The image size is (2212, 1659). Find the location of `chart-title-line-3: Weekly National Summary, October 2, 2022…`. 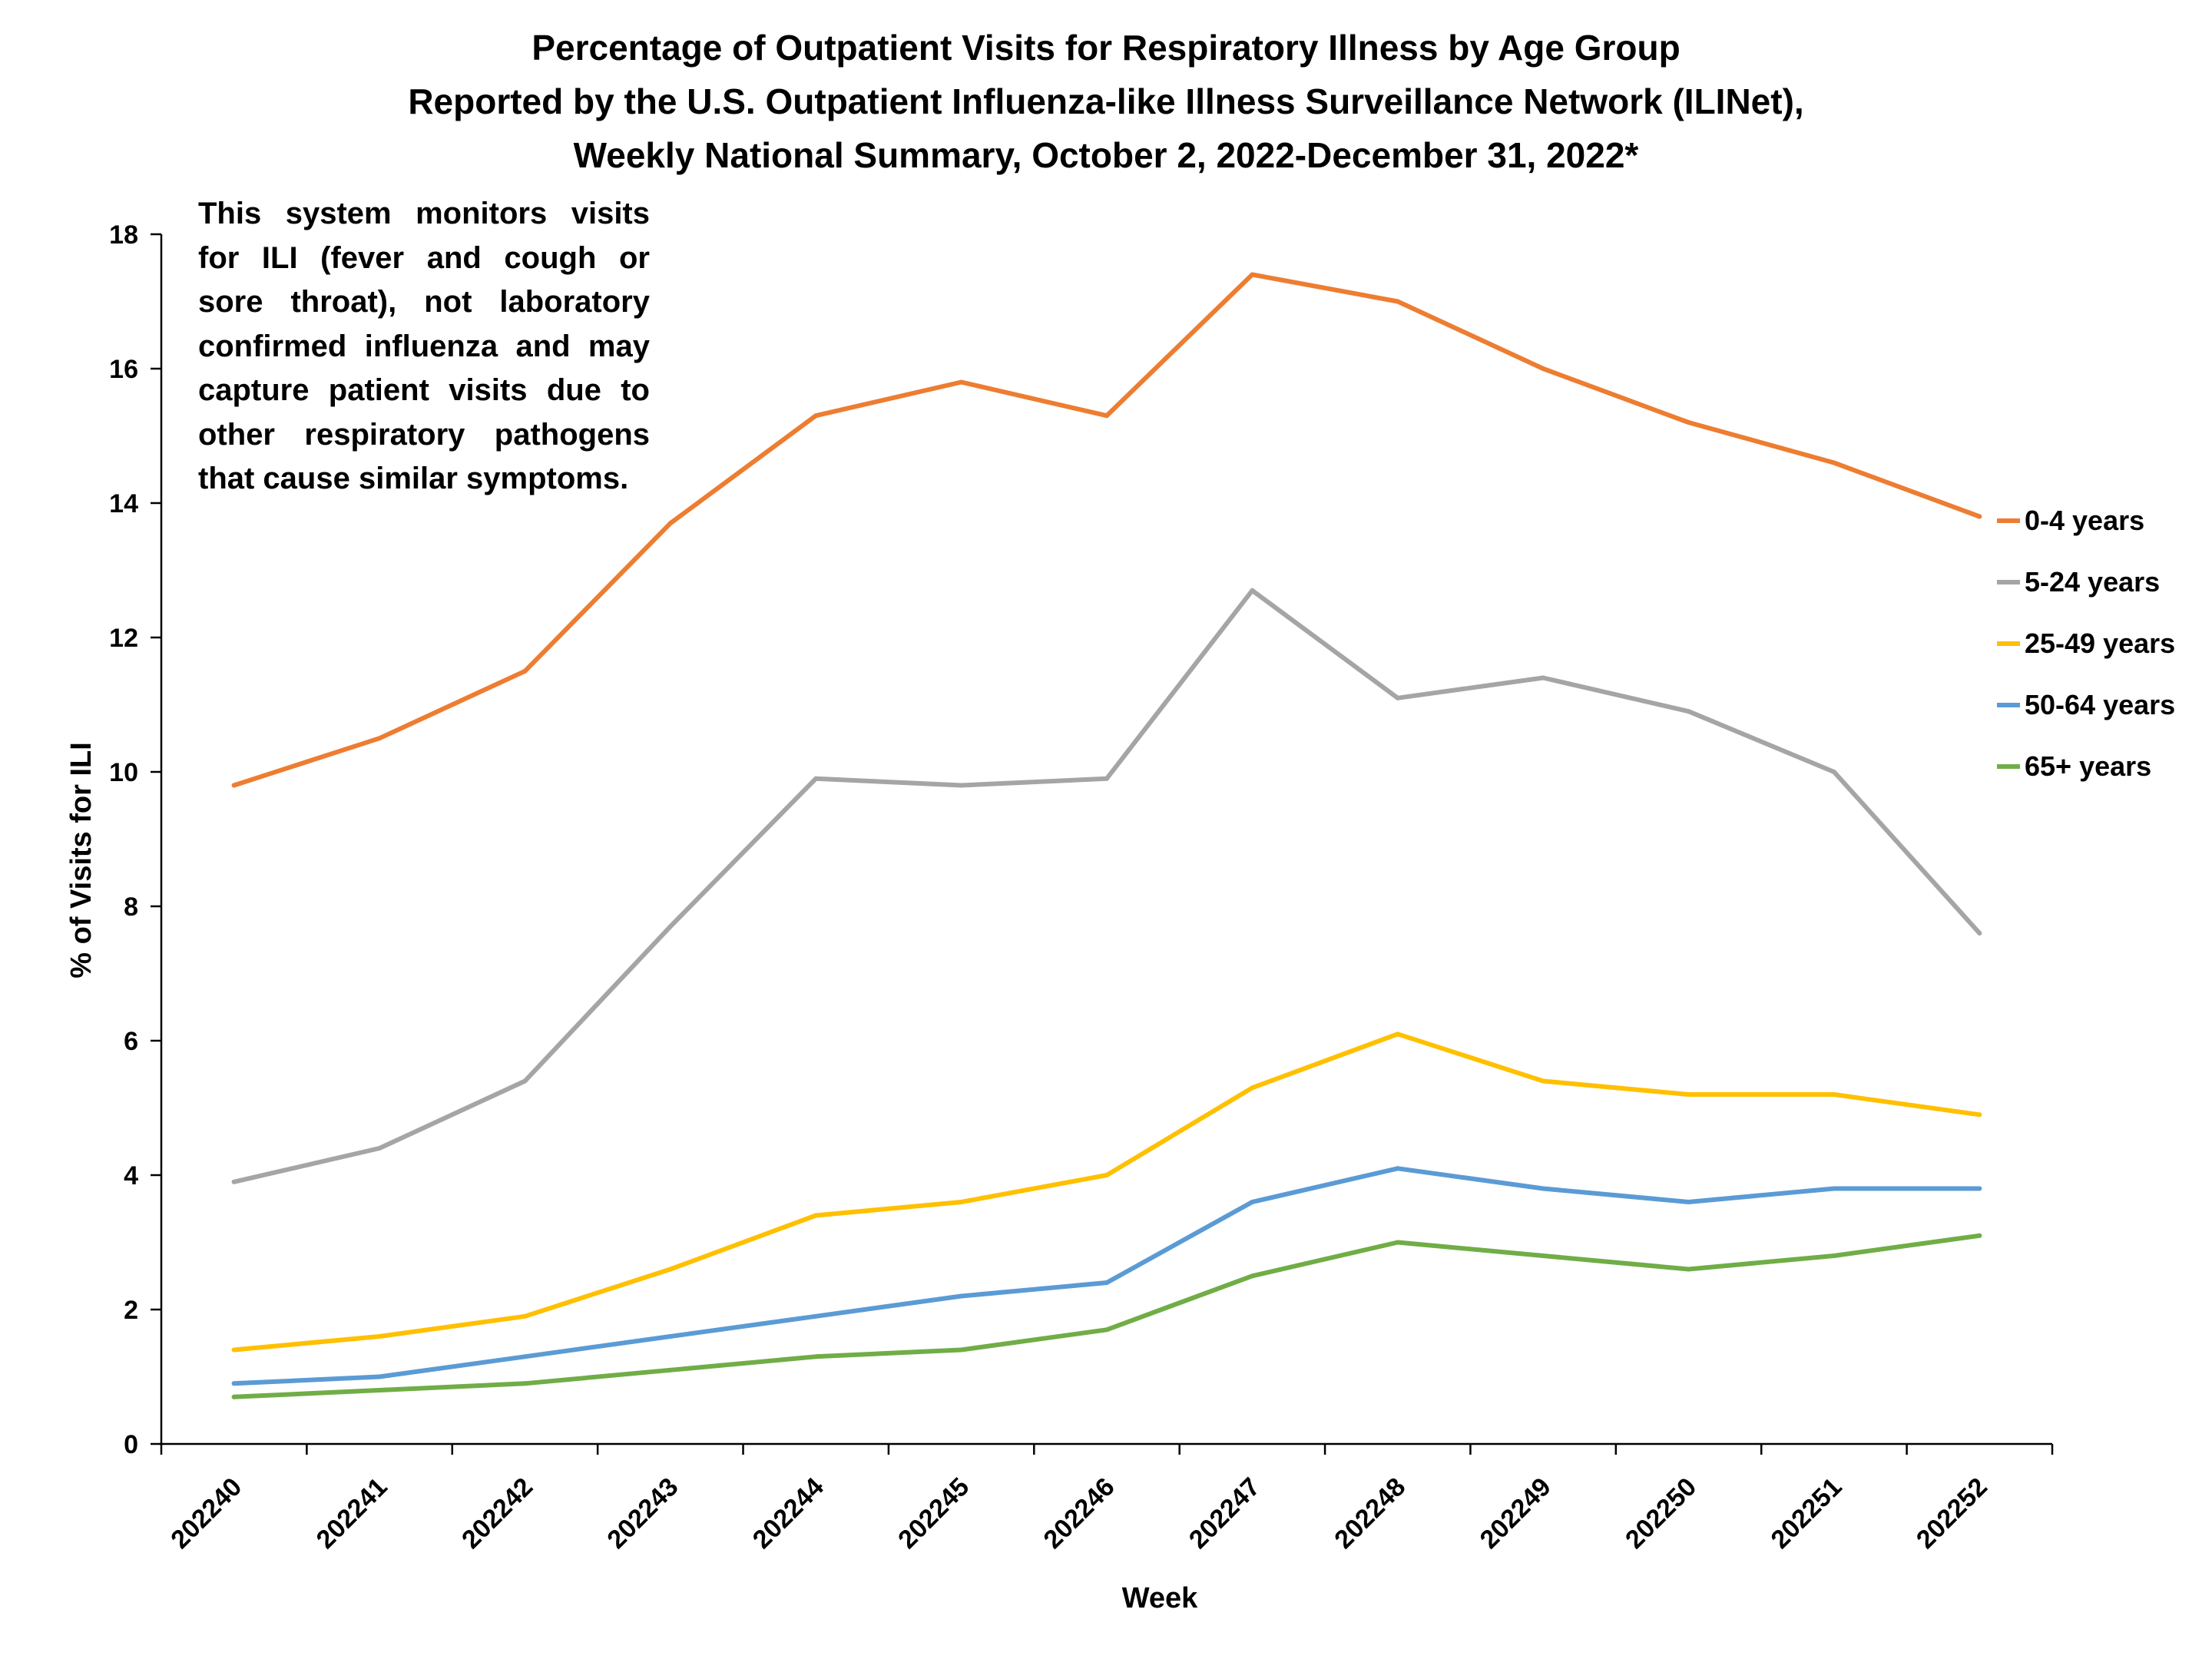

chart-title-line-3: Weekly National Summary, October 2, 2022… is located at coordinates (1106, 155).